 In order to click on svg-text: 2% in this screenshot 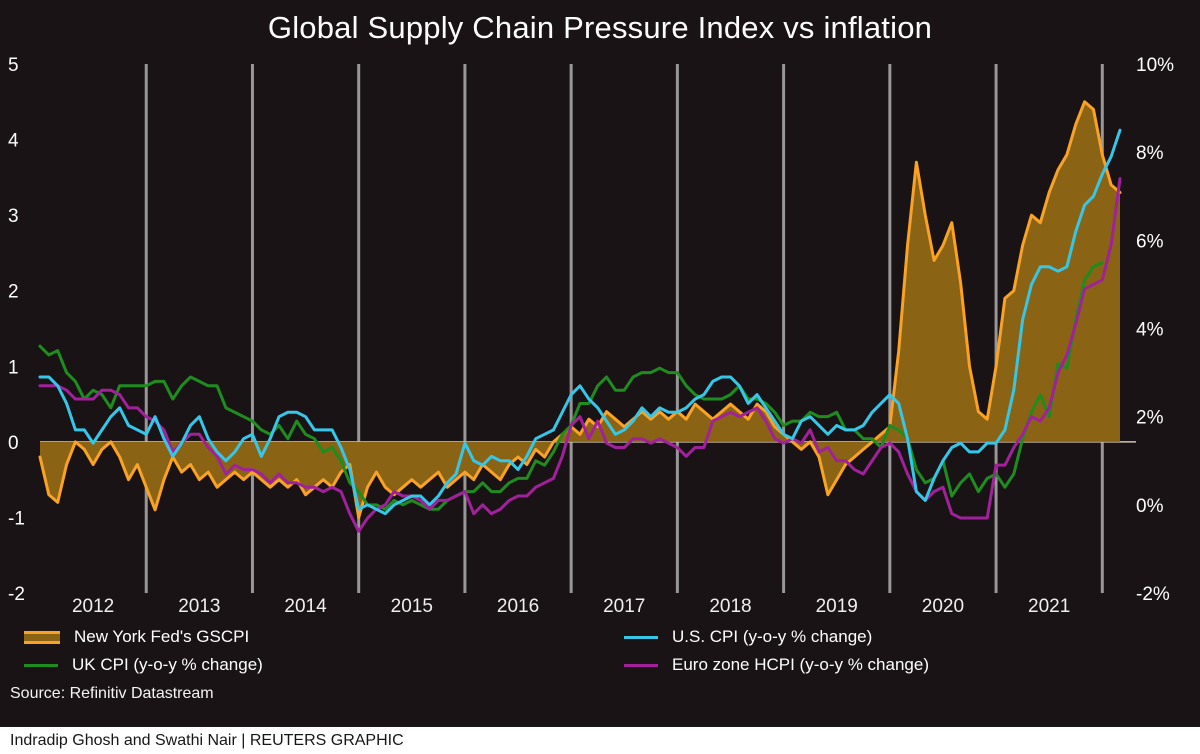, I will do `click(1150, 418)`.